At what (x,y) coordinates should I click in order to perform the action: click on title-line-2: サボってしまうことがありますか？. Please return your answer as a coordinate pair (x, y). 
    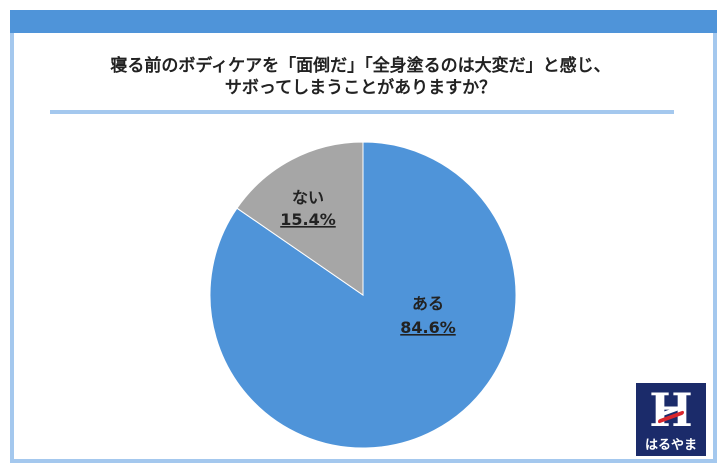
    Looking at the image, I should click on (360, 88).